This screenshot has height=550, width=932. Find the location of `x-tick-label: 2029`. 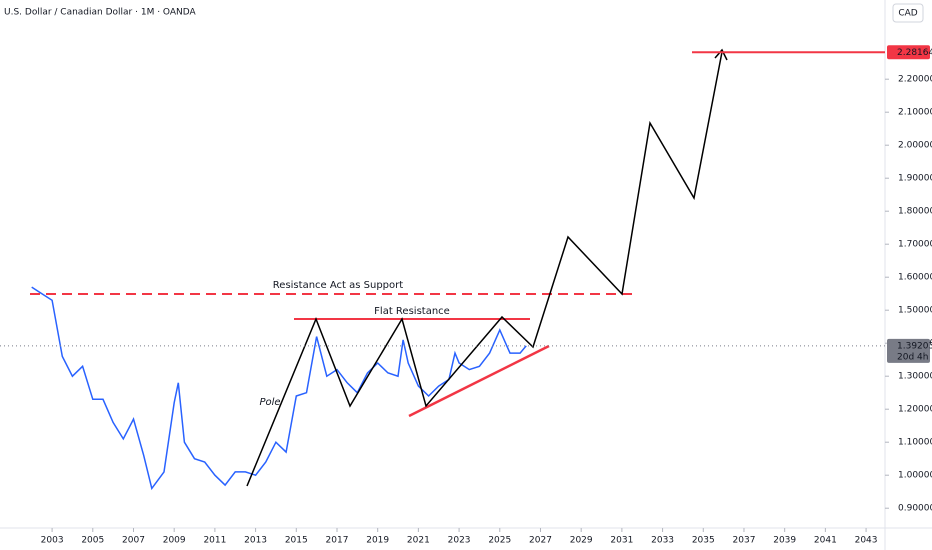

x-tick-label: 2029 is located at coordinates (581, 541).